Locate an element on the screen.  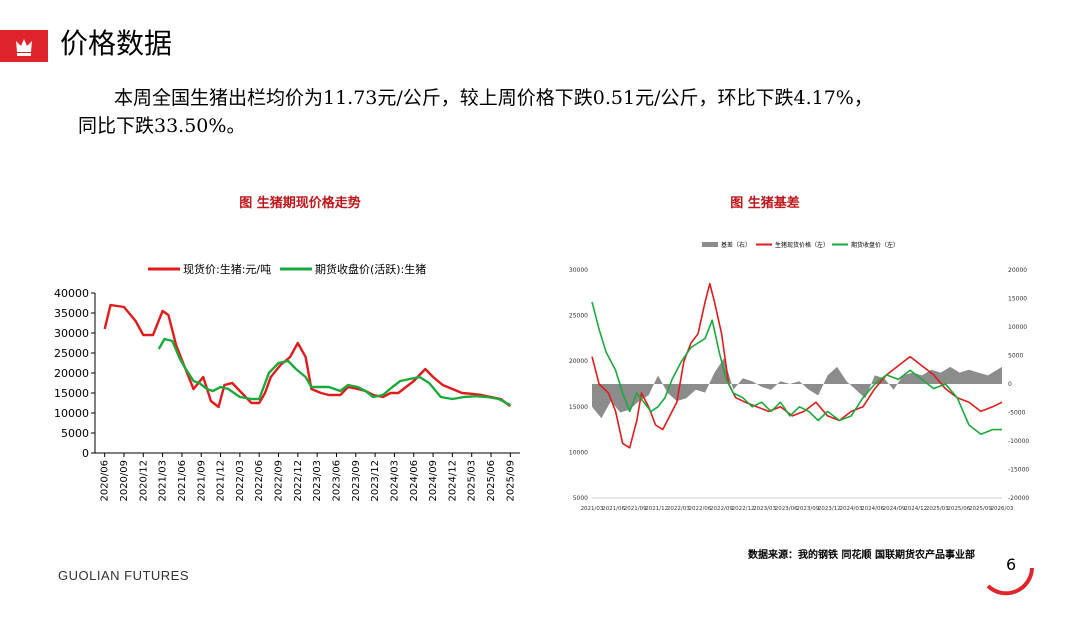
chart2-y-left-tick-label: 20000 is located at coordinates (578, 361).